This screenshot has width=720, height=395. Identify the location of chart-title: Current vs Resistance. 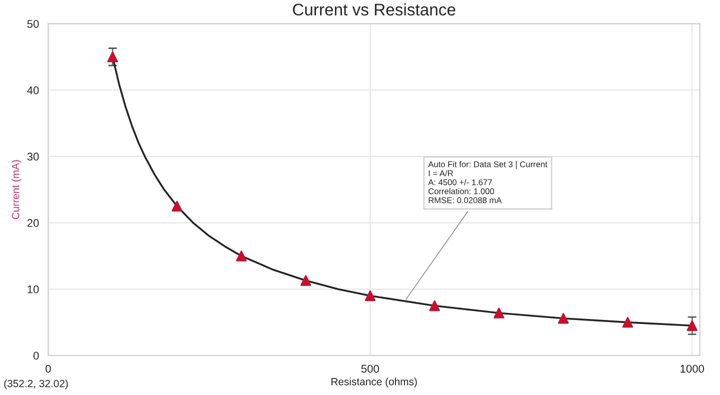
(374, 9).